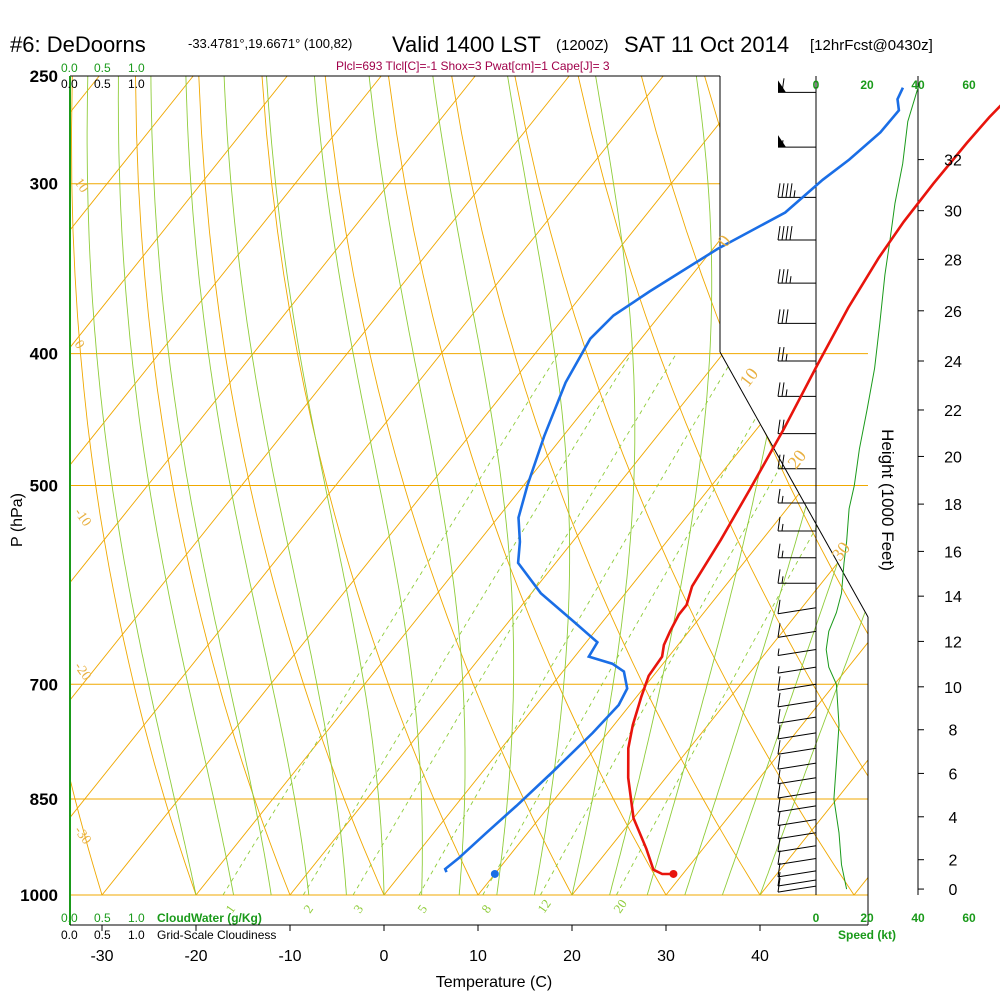 The height and width of the screenshot is (1000, 1000). I want to click on forecast-info: [12hrFcst@0430z], so click(871, 45).